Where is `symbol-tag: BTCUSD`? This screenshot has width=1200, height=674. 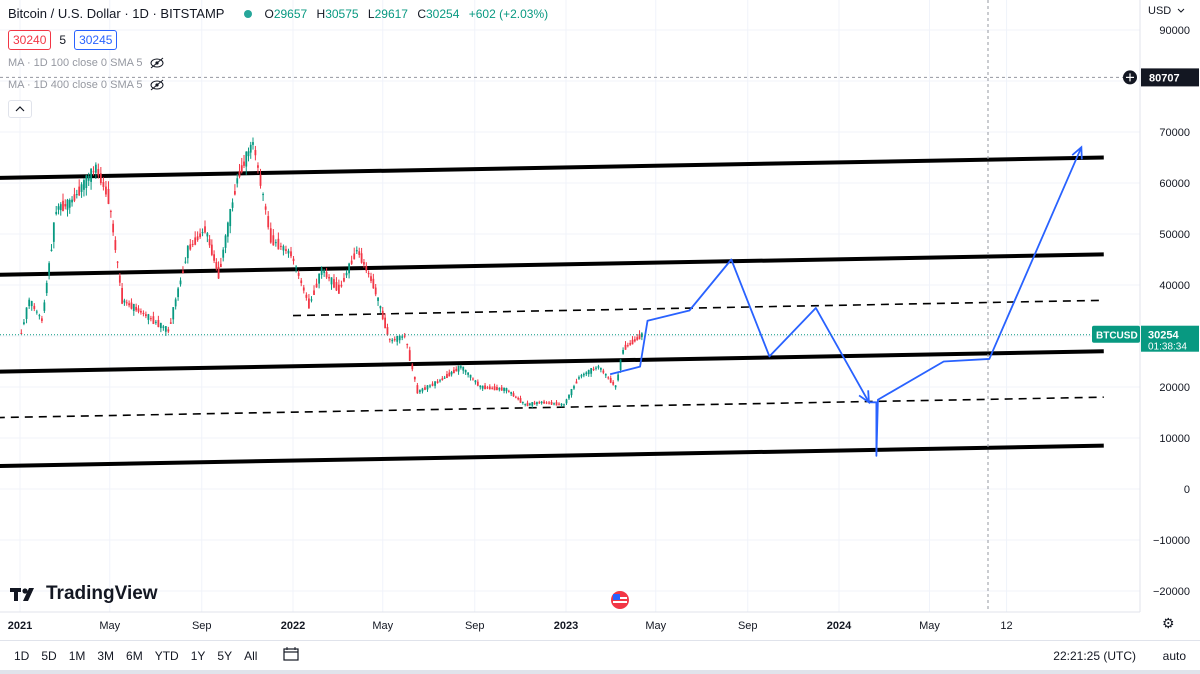 symbol-tag: BTCUSD is located at coordinates (1117, 336).